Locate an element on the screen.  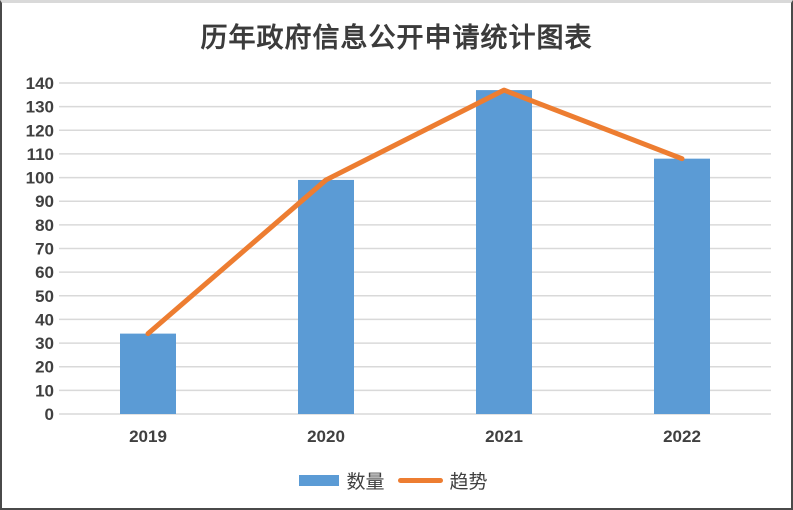
y-tick-label: 50 is located at coordinates (44, 296).